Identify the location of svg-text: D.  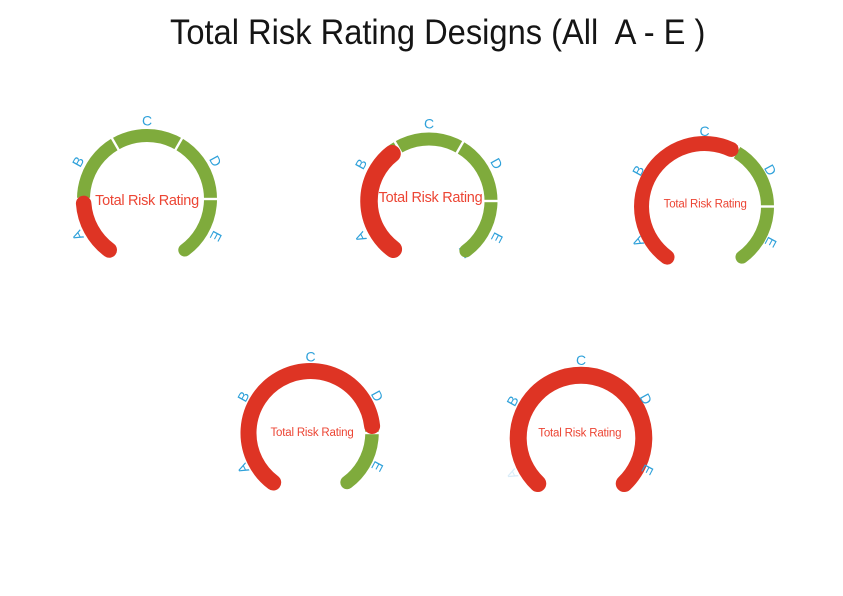
(496, 163).